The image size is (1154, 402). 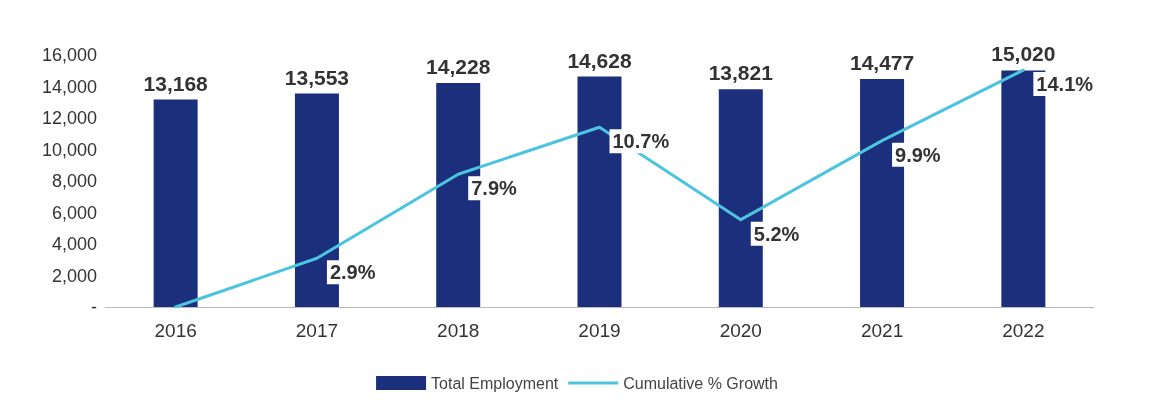 What do you see at coordinates (69, 149) in the screenshot?
I see `y-tick-label: 10,000` at bounding box center [69, 149].